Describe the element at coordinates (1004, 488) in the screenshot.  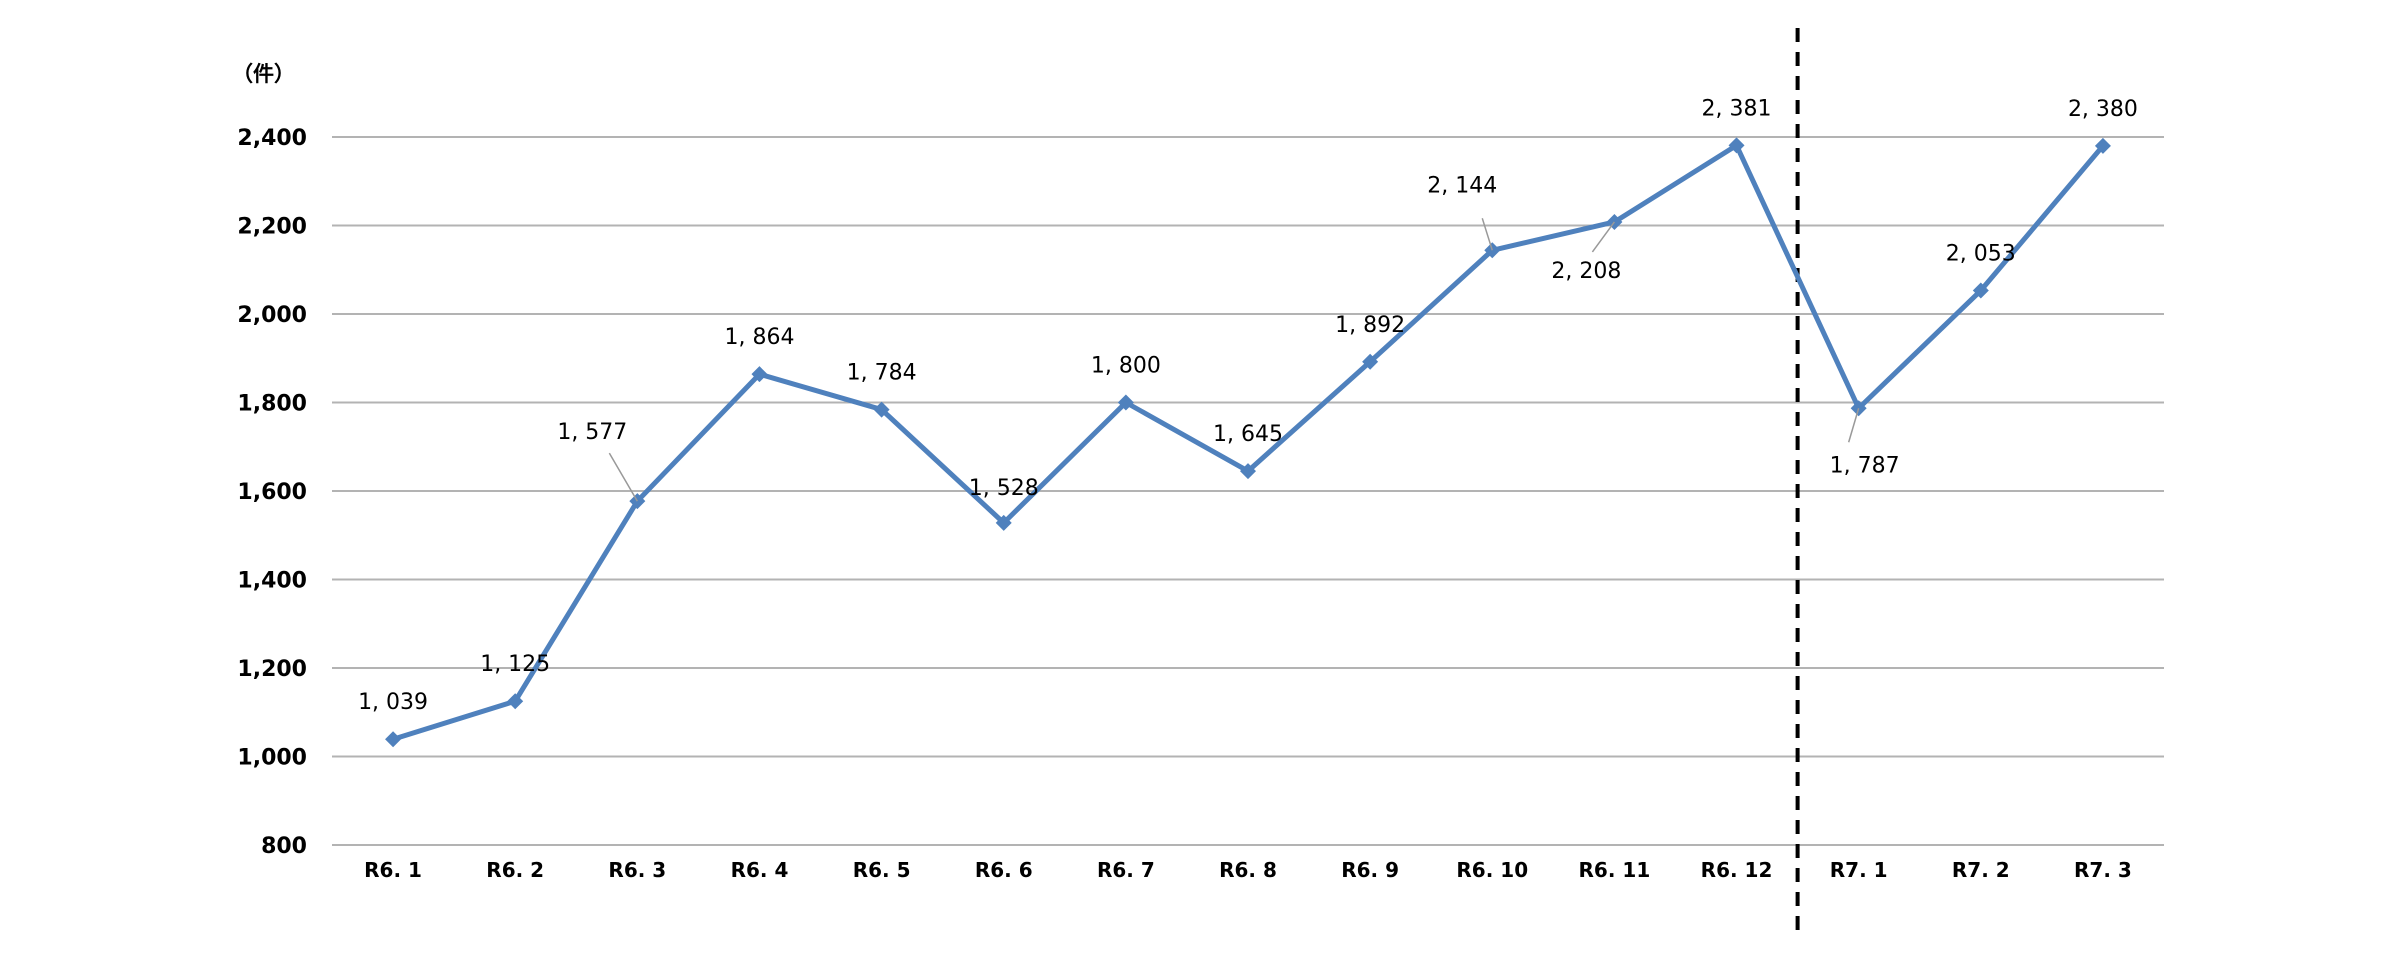
I see `data-label: 1, 528` at that location.